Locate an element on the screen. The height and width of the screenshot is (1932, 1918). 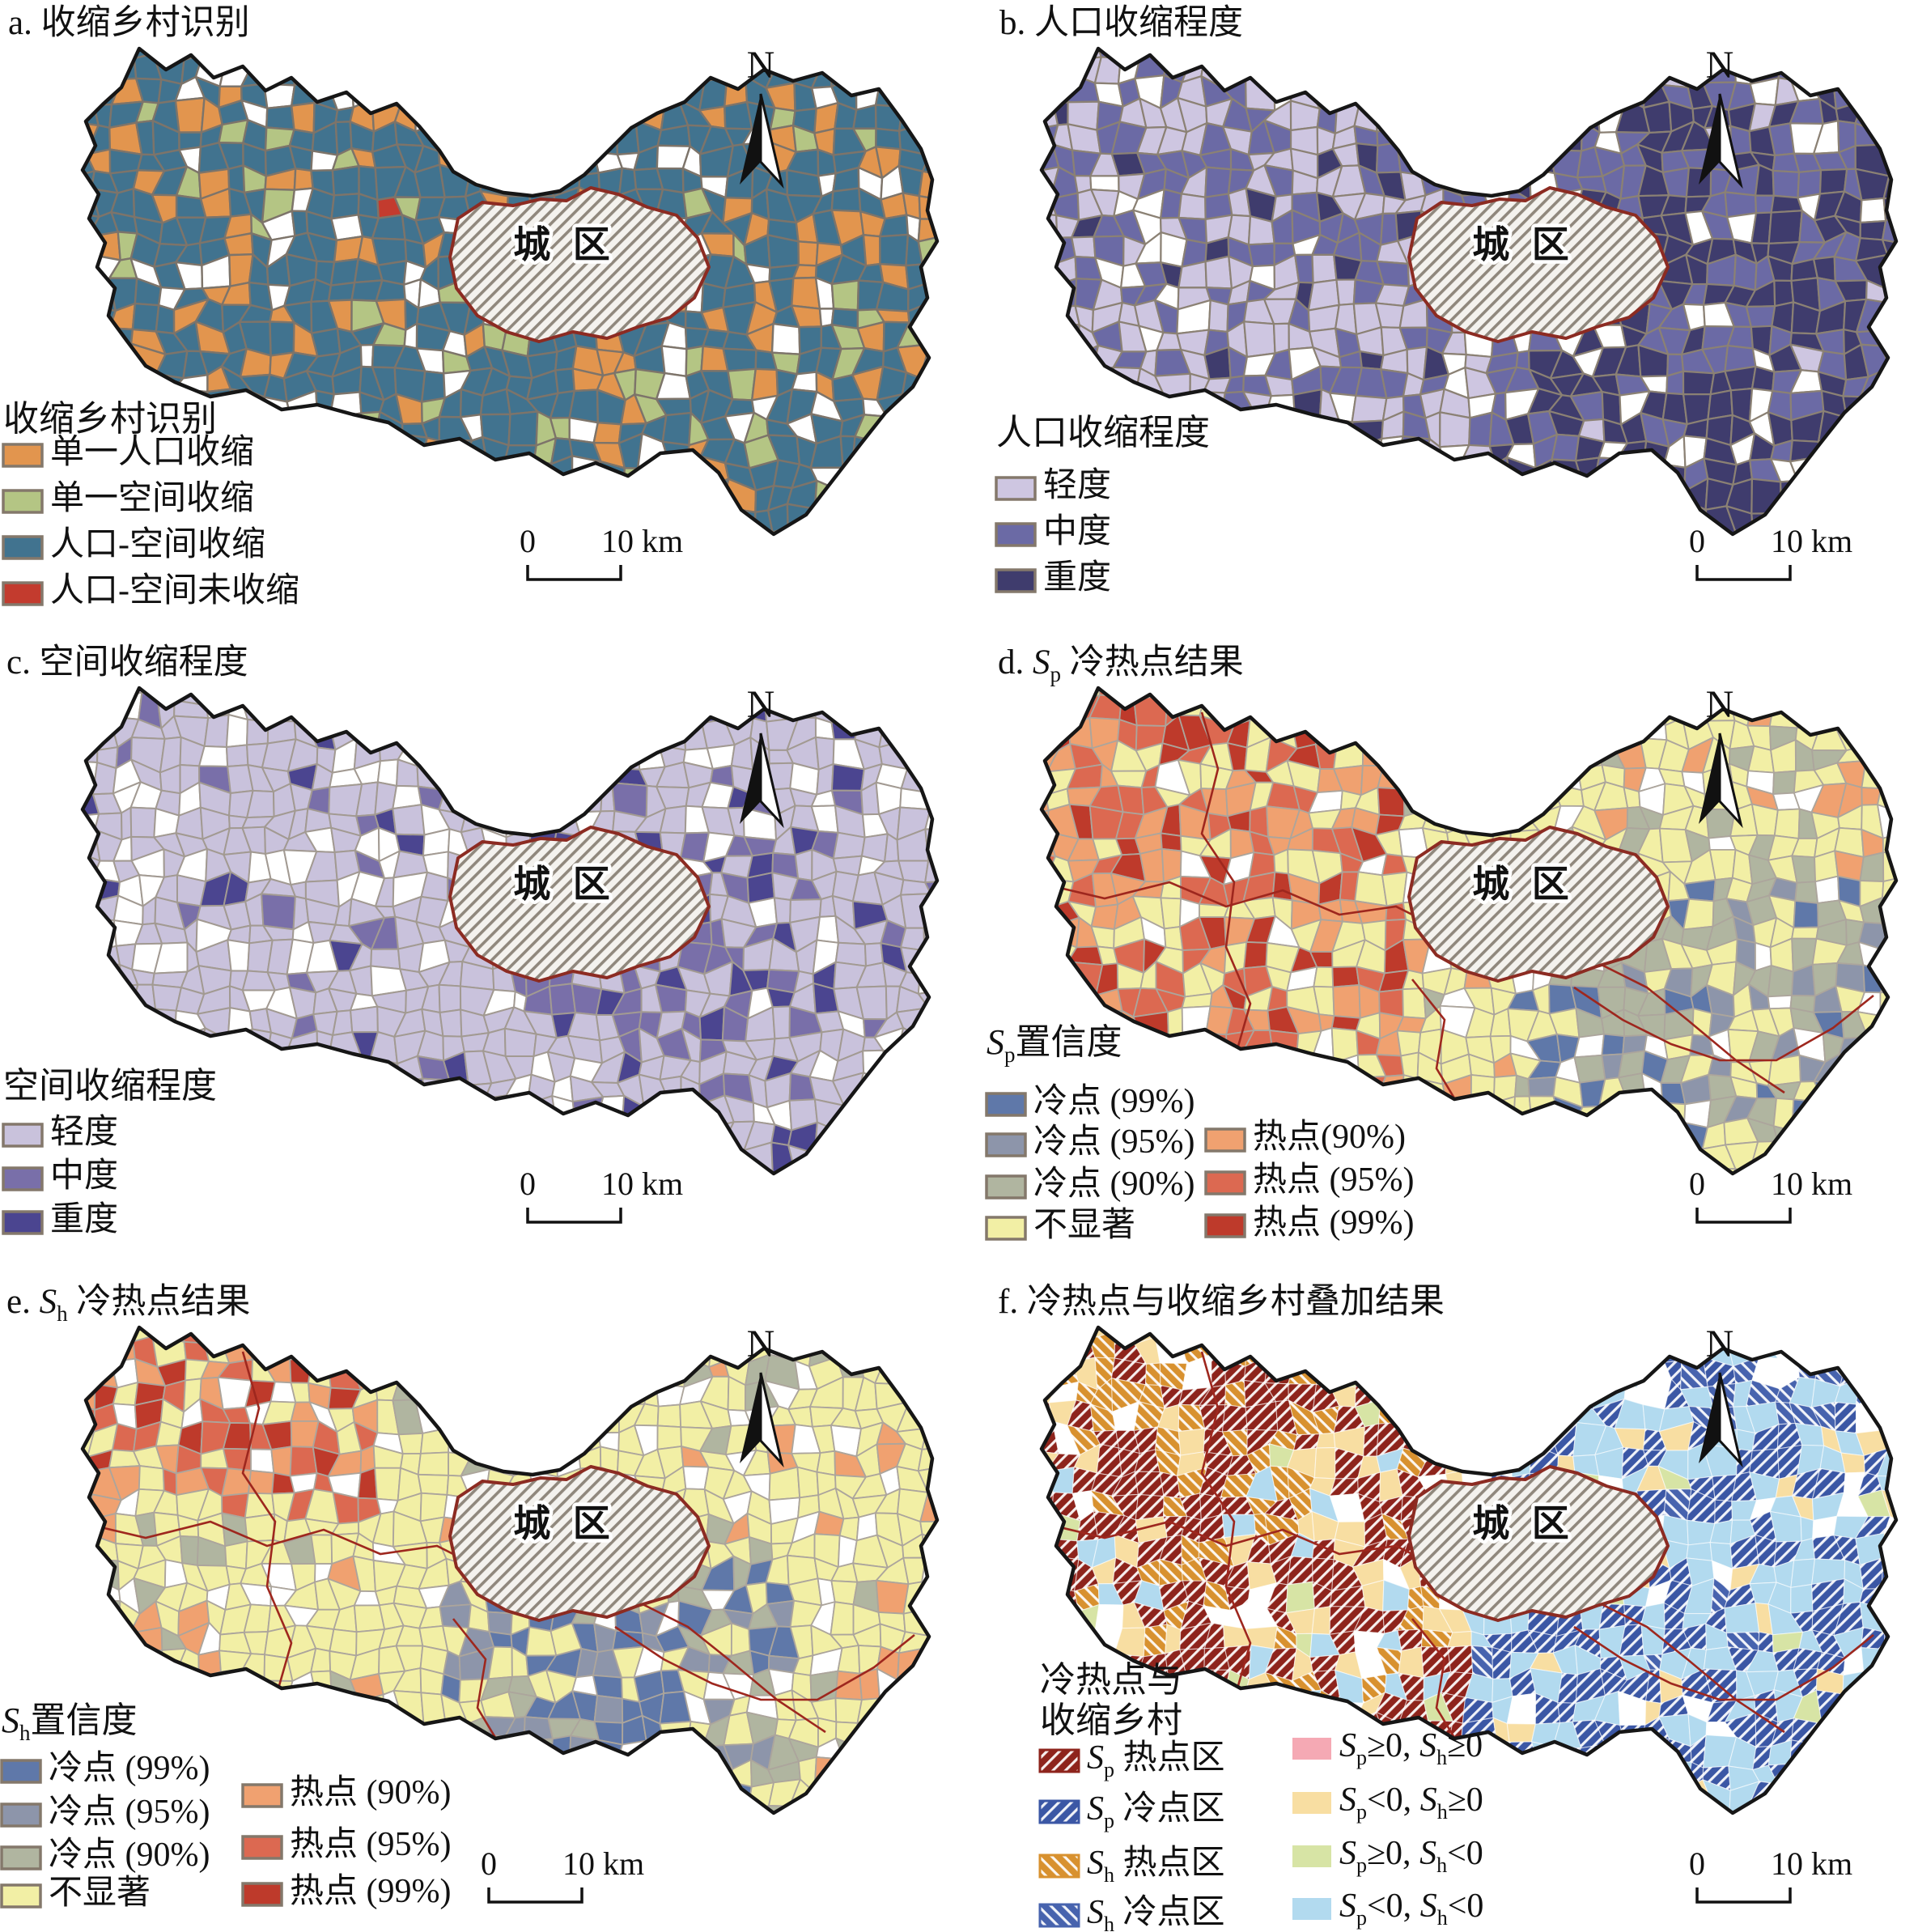
county-outline is located at coordinates (510, 291).